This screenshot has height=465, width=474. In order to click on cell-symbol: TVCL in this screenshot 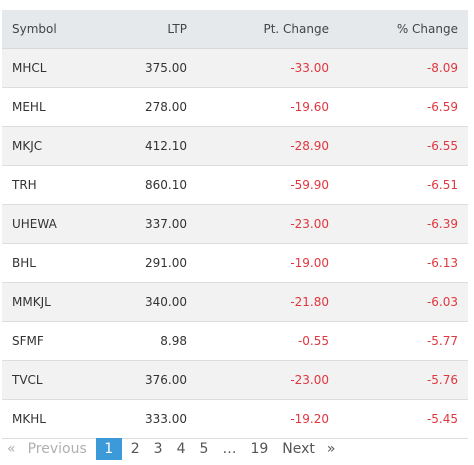, I will do `click(52, 380)`.